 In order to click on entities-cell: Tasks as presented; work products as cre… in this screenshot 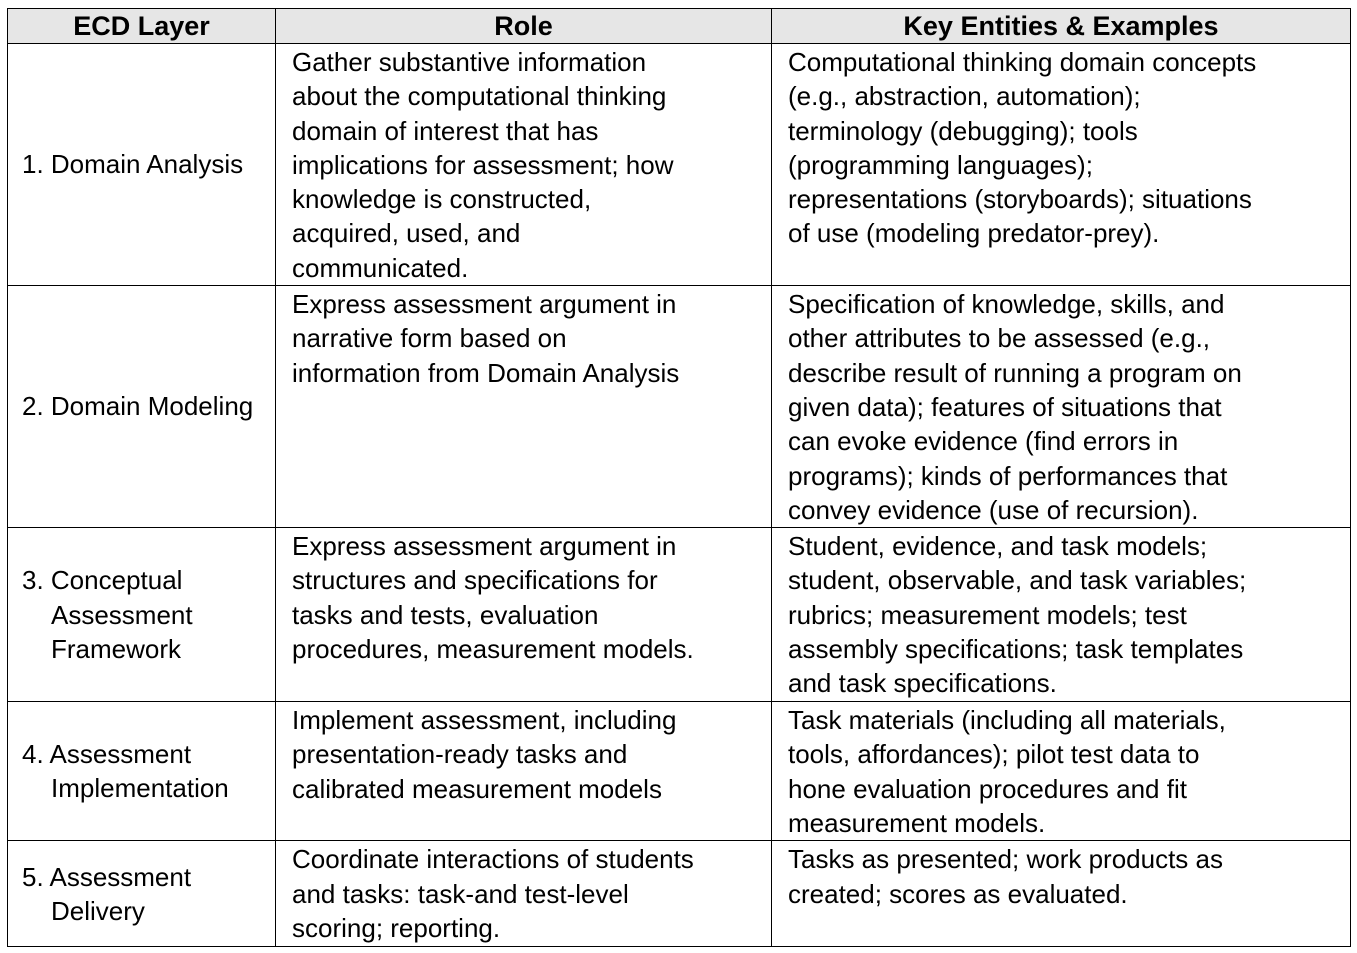, I will do `click(1061, 894)`.